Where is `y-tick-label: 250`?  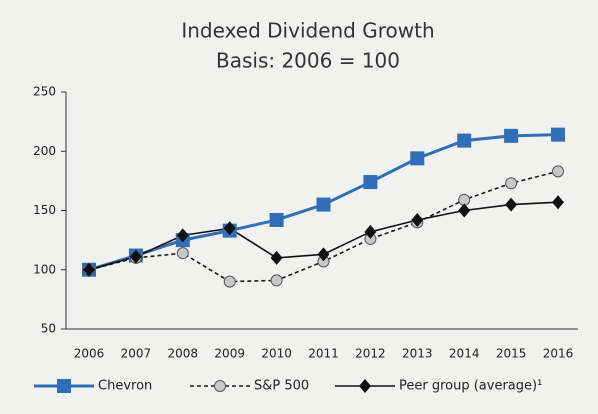
y-tick-label: 250 is located at coordinates (44, 92).